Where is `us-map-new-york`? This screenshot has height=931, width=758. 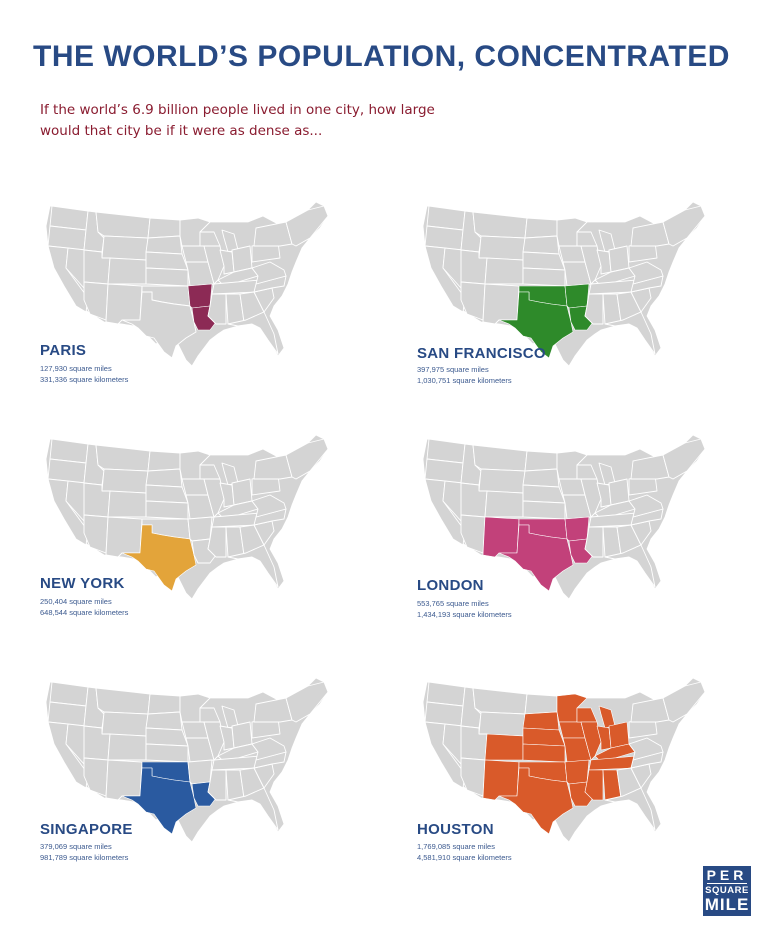
us-map-new-york is located at coordinates (187, 517).